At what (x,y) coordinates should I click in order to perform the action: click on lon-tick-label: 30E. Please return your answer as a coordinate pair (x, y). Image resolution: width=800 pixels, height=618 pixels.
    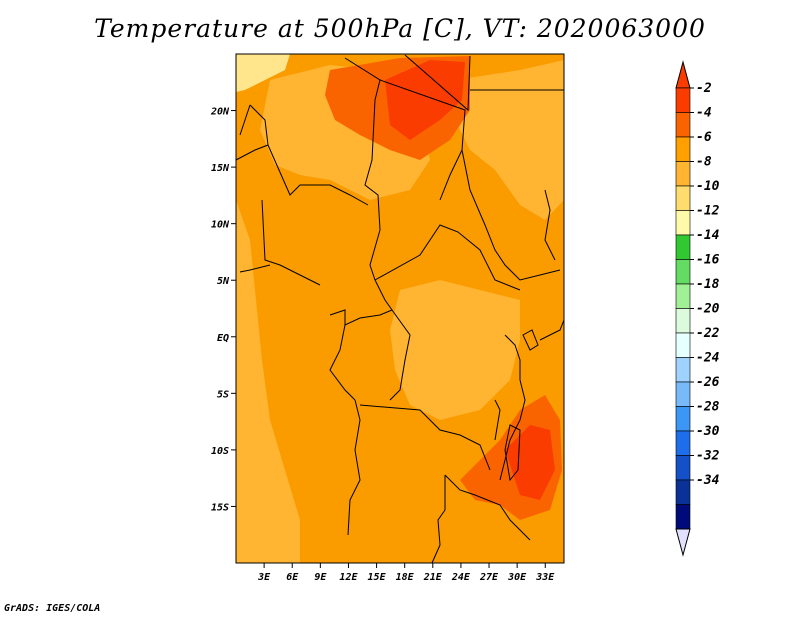
    Looking at the image, I should click on (517, 577).